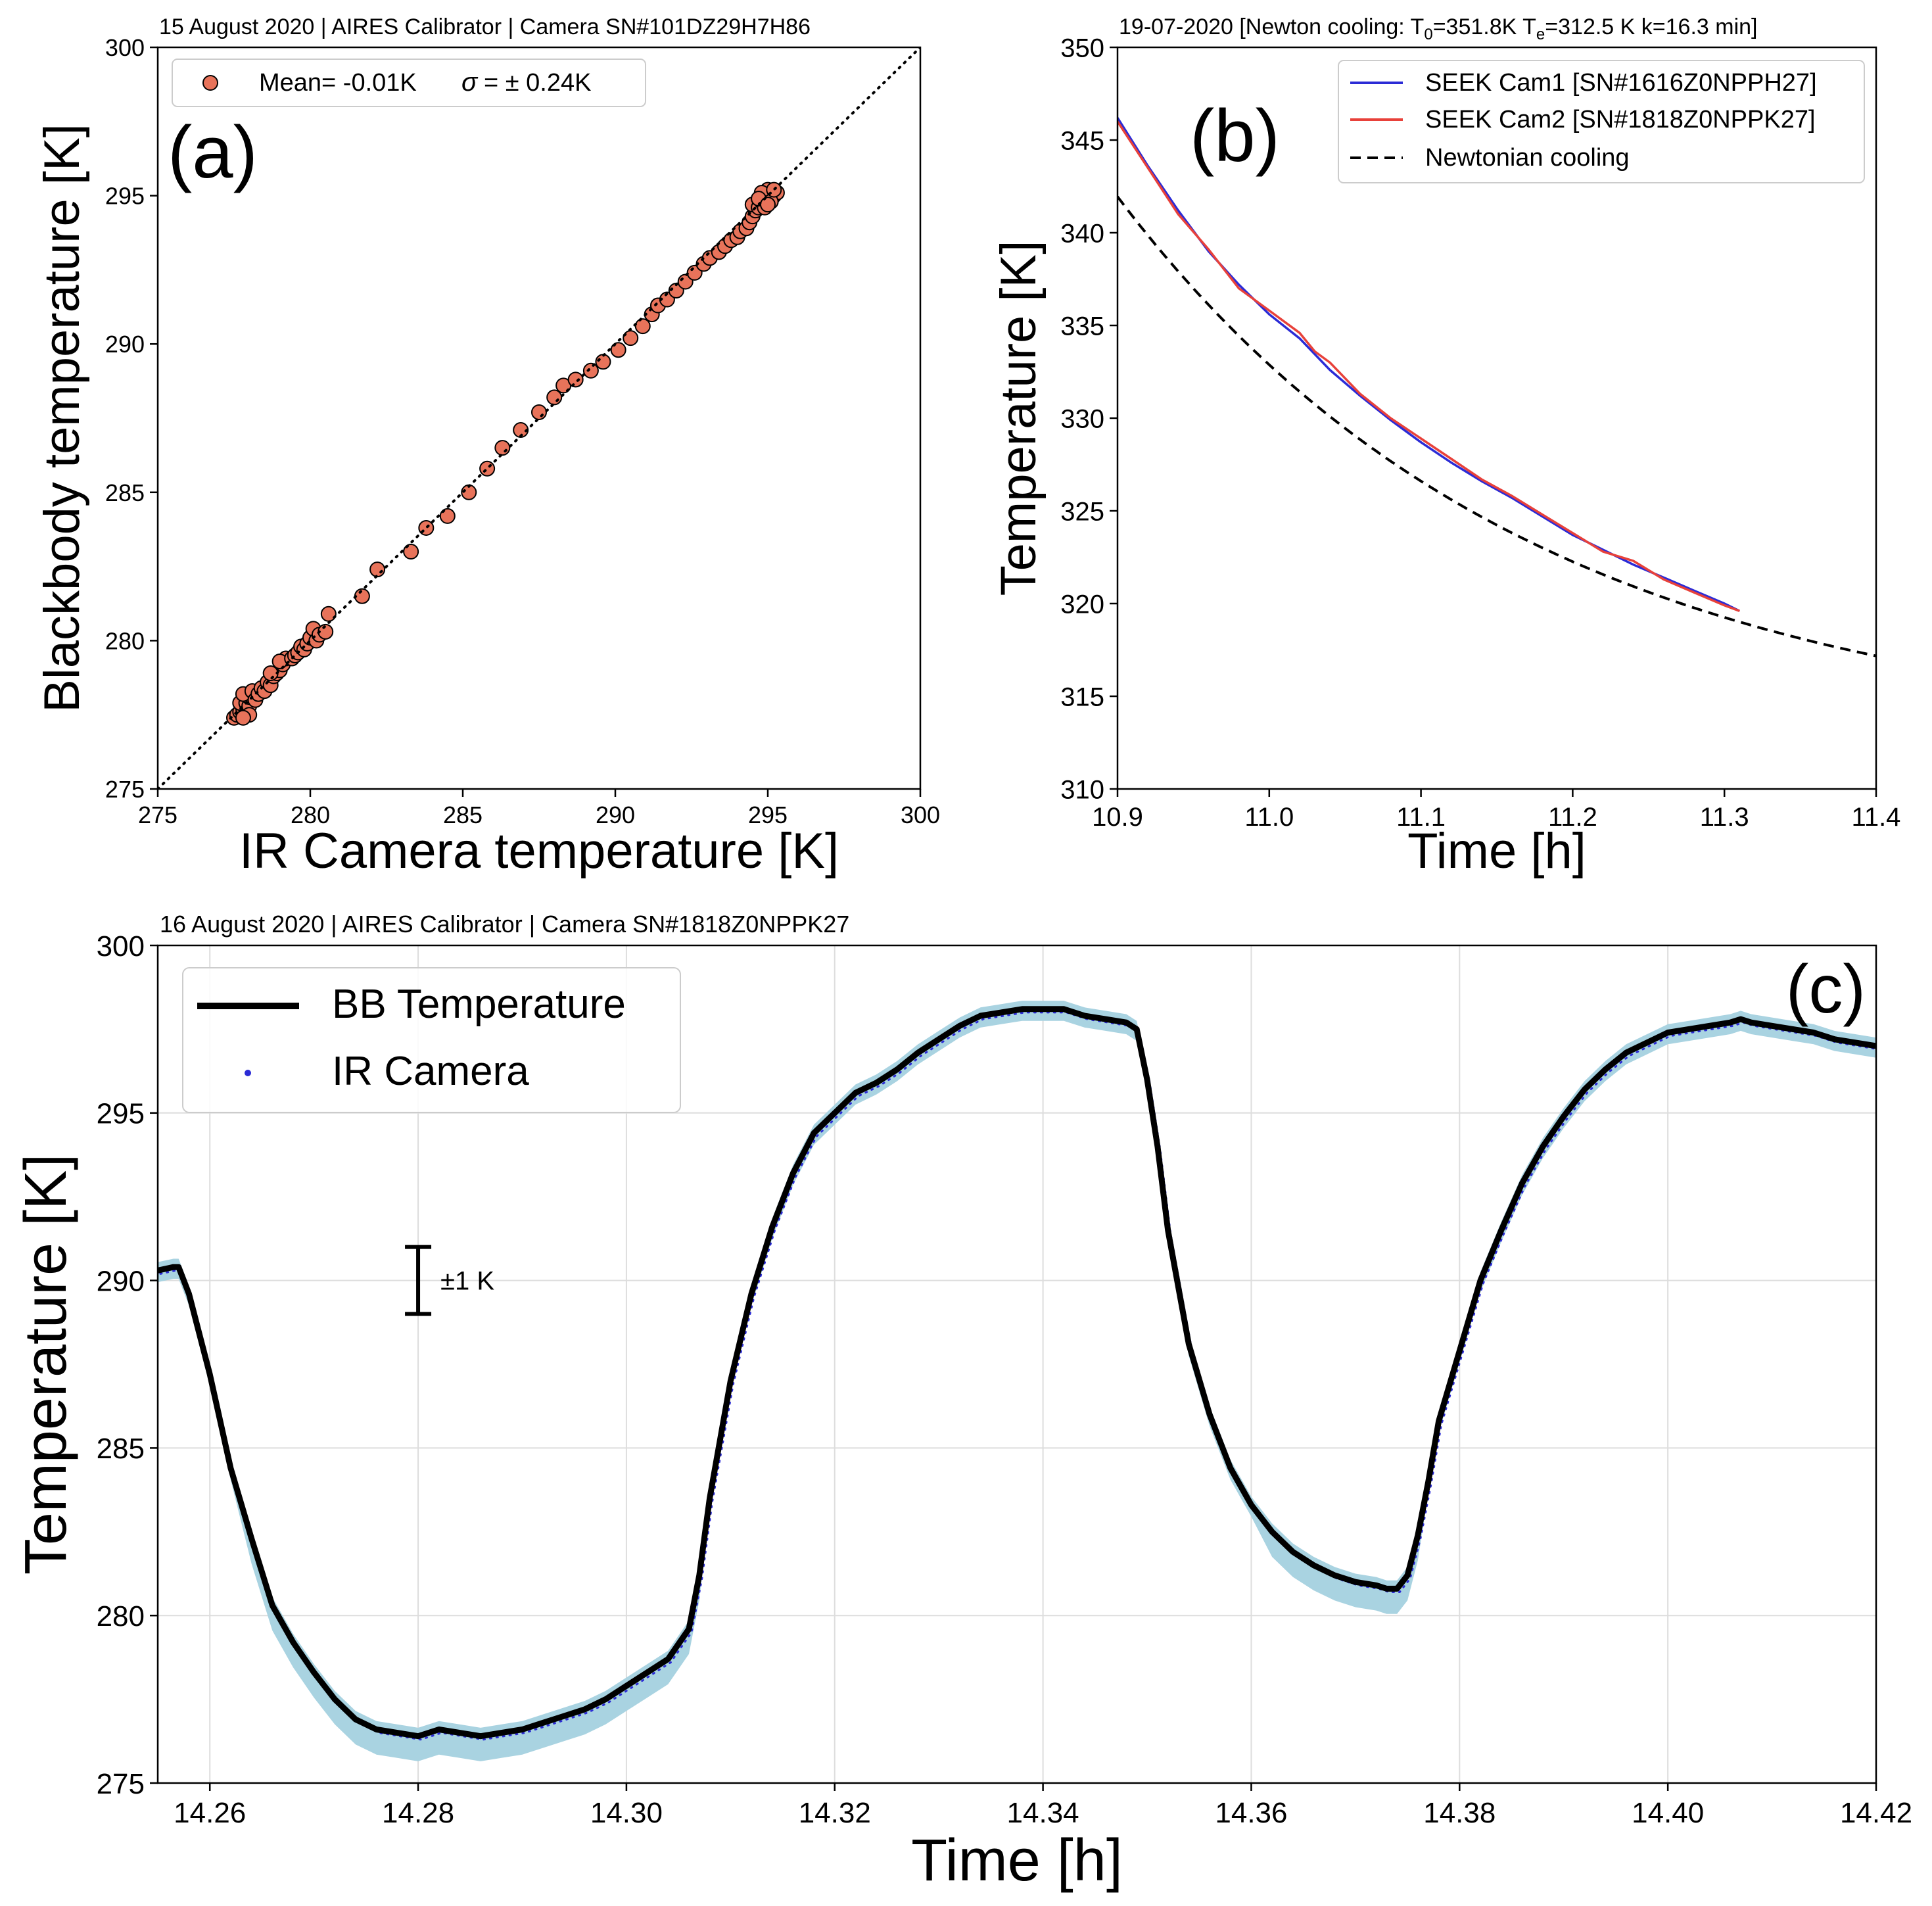 This screenshot has height=1906, width=1932. What do you see at coordinates (125, 790) in the screenshot?
I see `a-y-tick-label-0: 275` at bounding box center [125, 790].